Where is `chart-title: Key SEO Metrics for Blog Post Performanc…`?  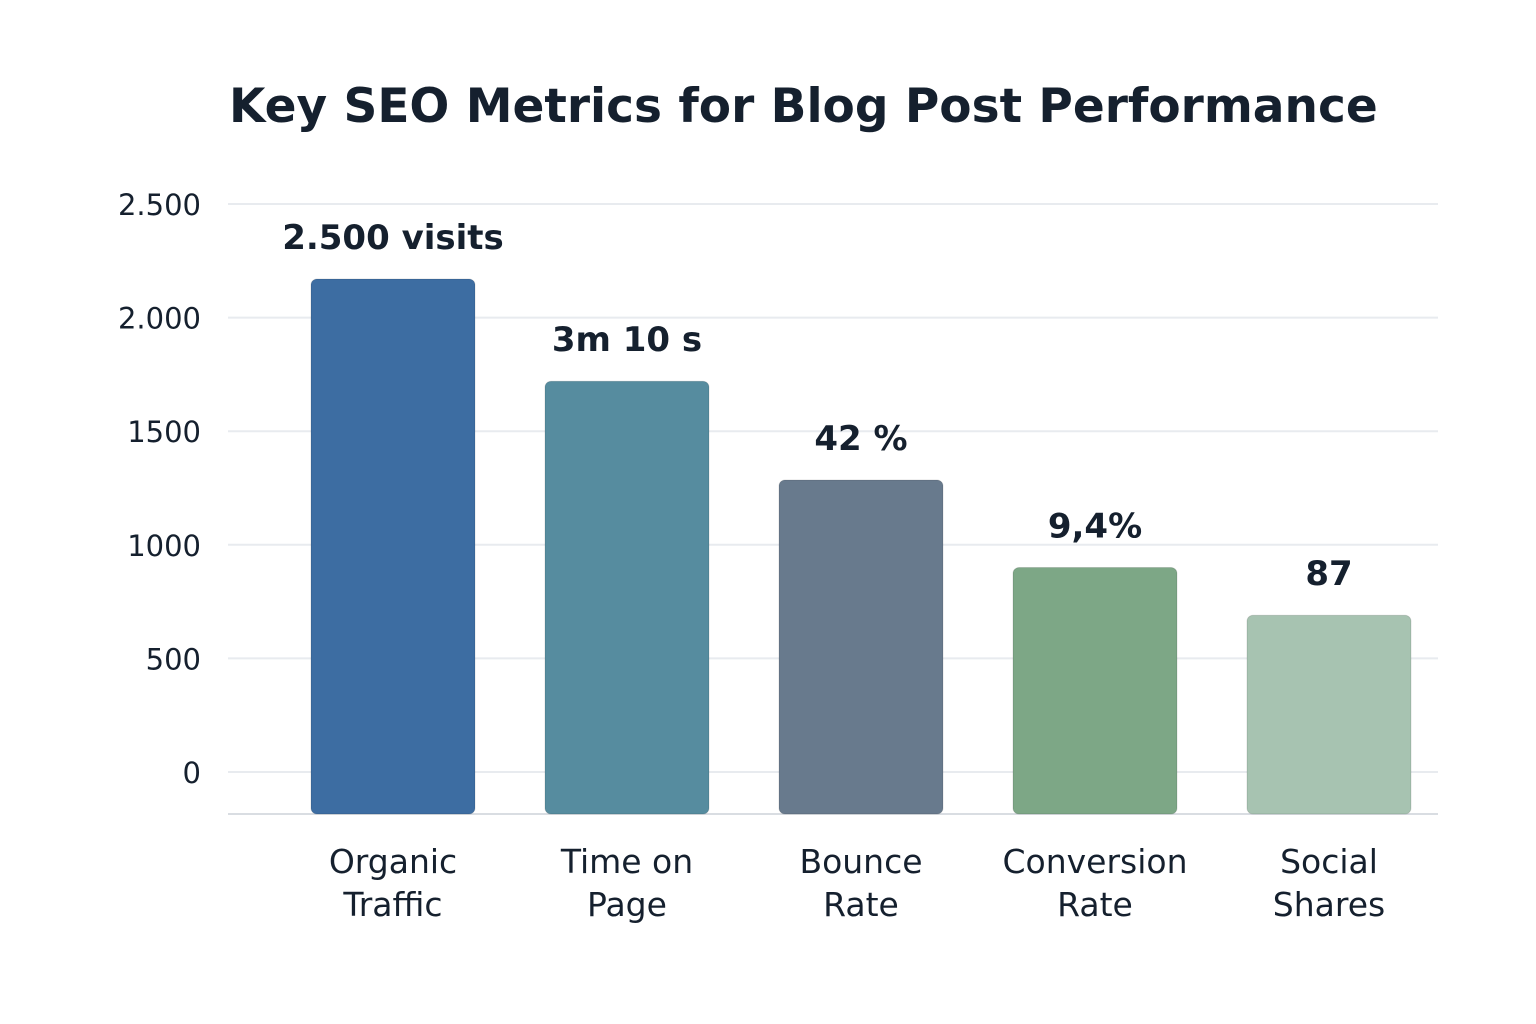 chart-title: Key SEO Metrics for Blog Post Performanc… is located at coordinates (803, 106).